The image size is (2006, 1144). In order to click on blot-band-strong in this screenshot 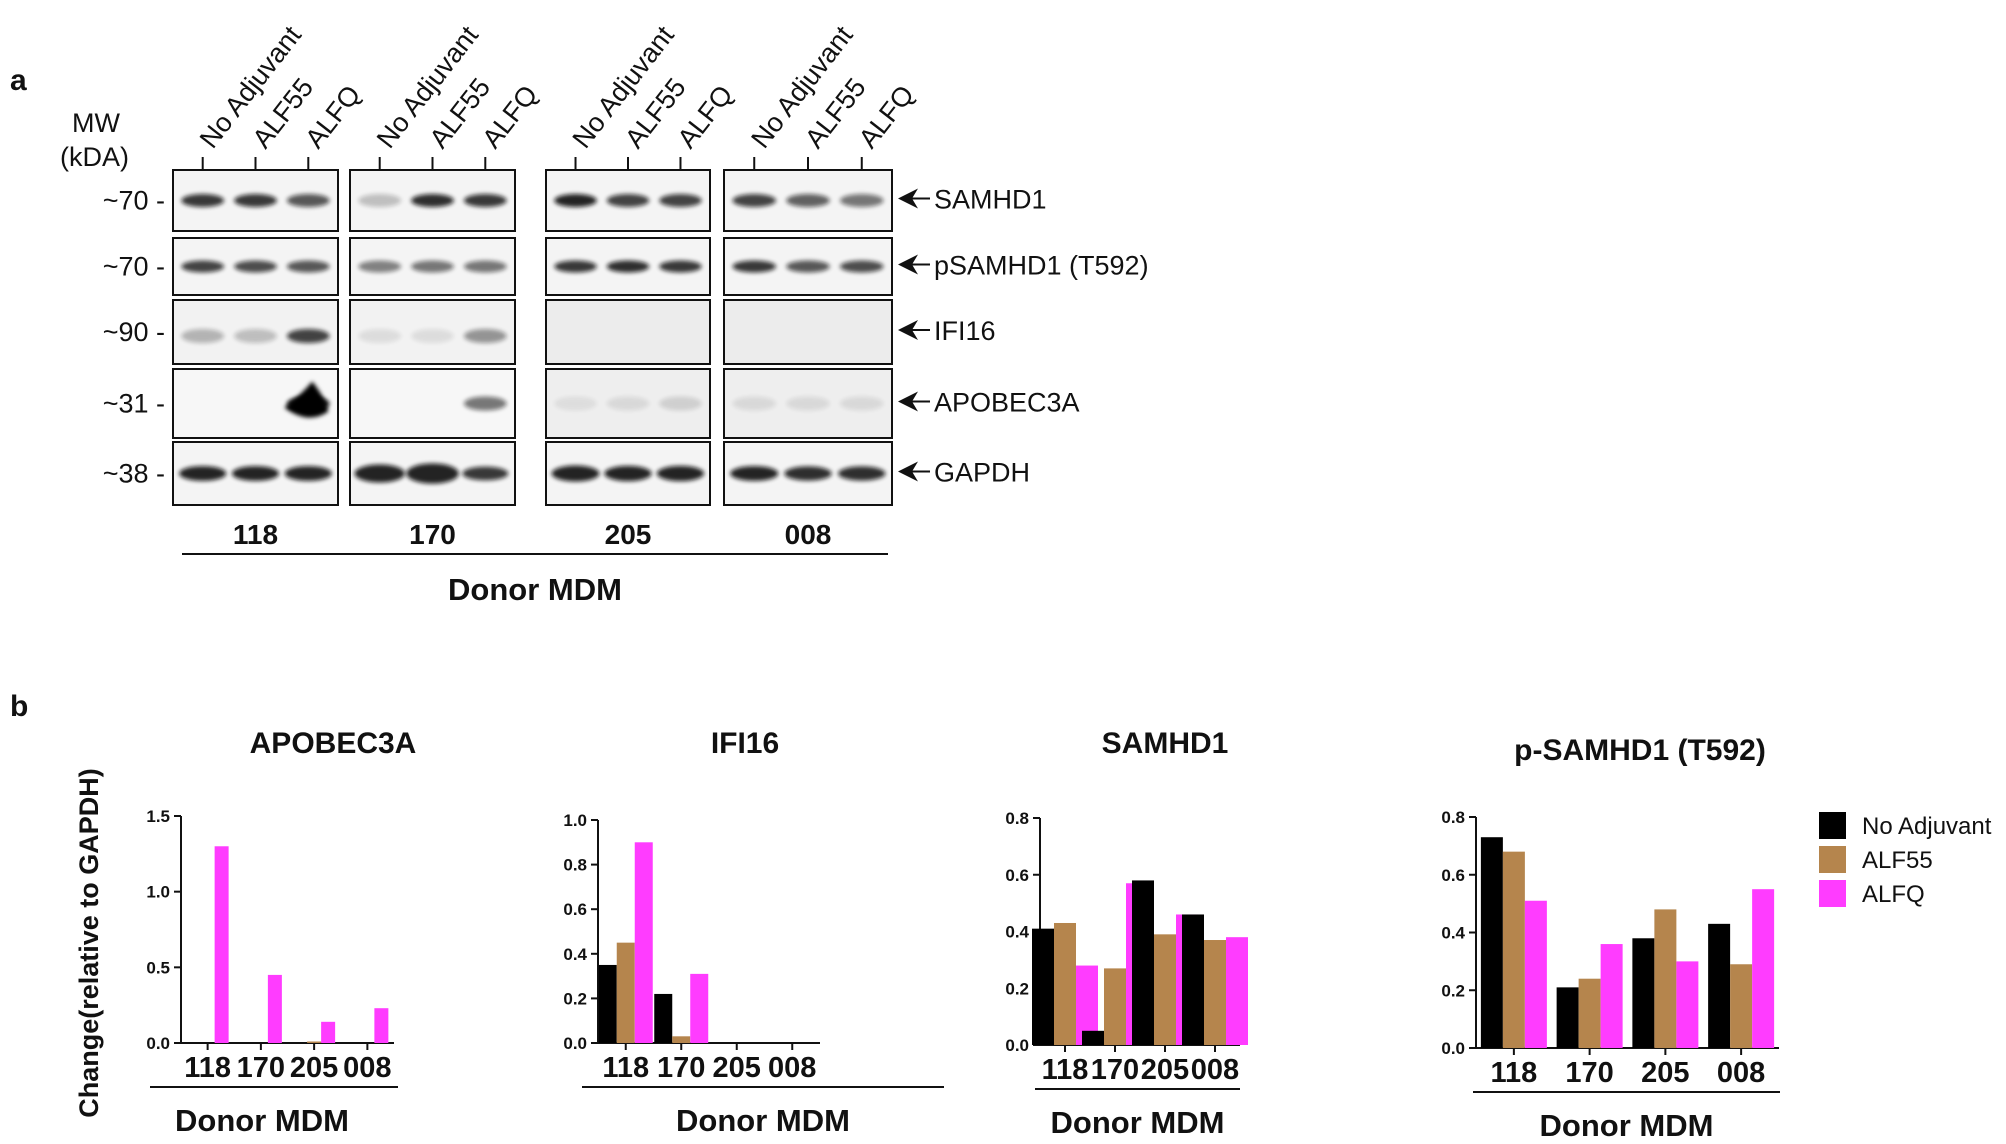, I will do `click(306, 399)`.